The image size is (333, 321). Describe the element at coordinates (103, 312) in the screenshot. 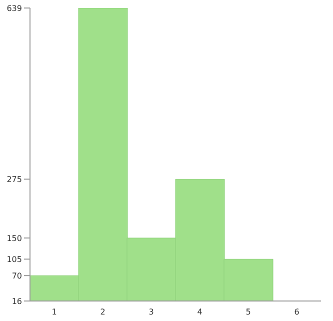

I see `x-tick-label: 2` at that location.